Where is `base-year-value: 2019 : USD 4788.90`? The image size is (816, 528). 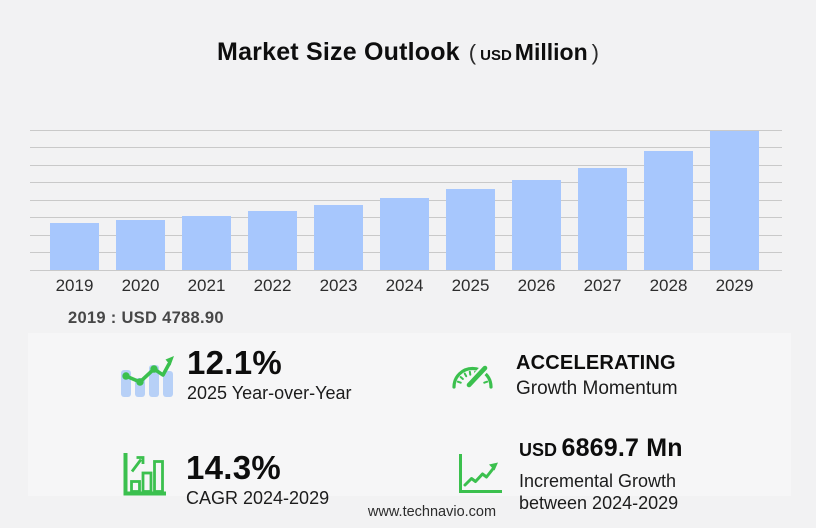
base-year-value: 2019 : USD 4788.90 is located at coordinates (146, 318).